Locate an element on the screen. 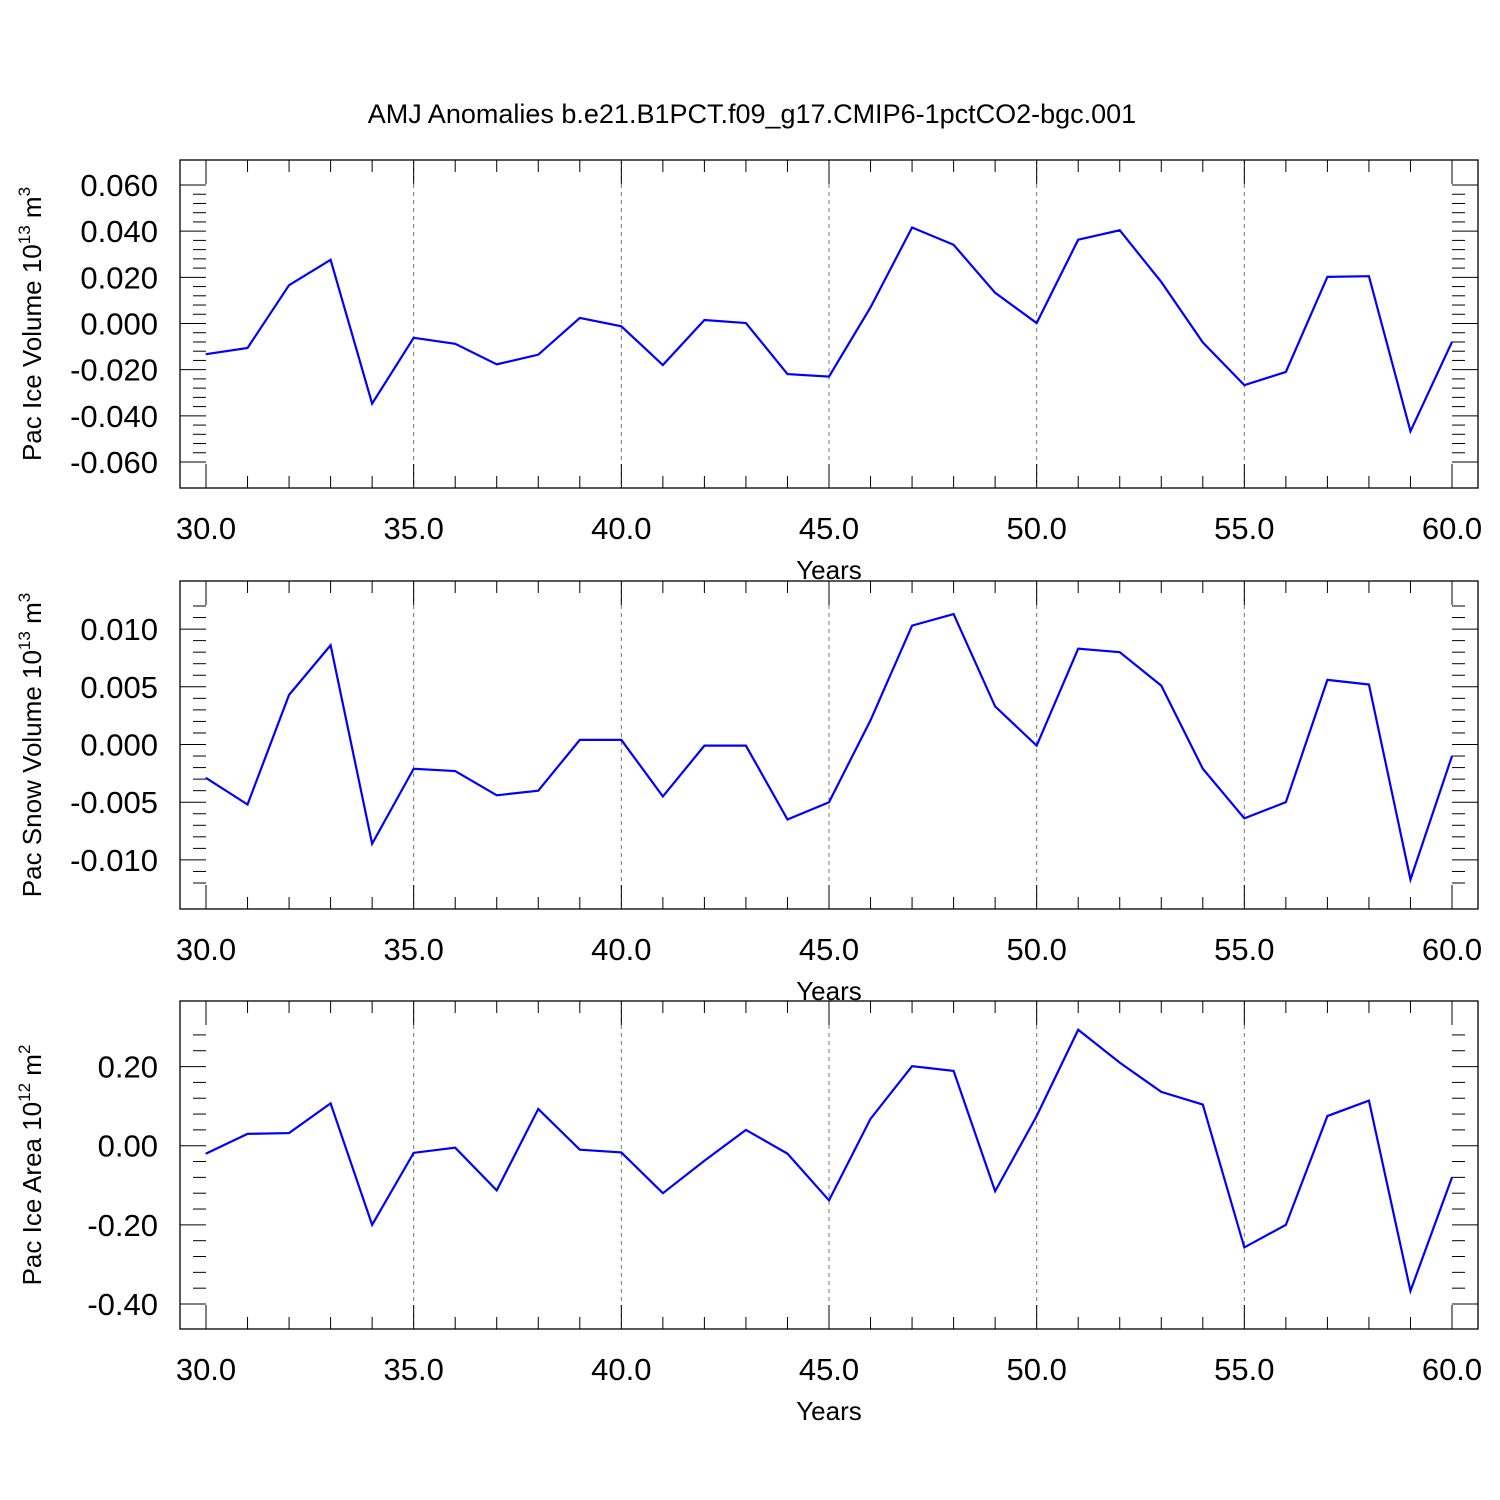 The image size is (1500, 1500). y-axis-title-main: Pac Ice Area 10 is located at coordinates (32, 1194).